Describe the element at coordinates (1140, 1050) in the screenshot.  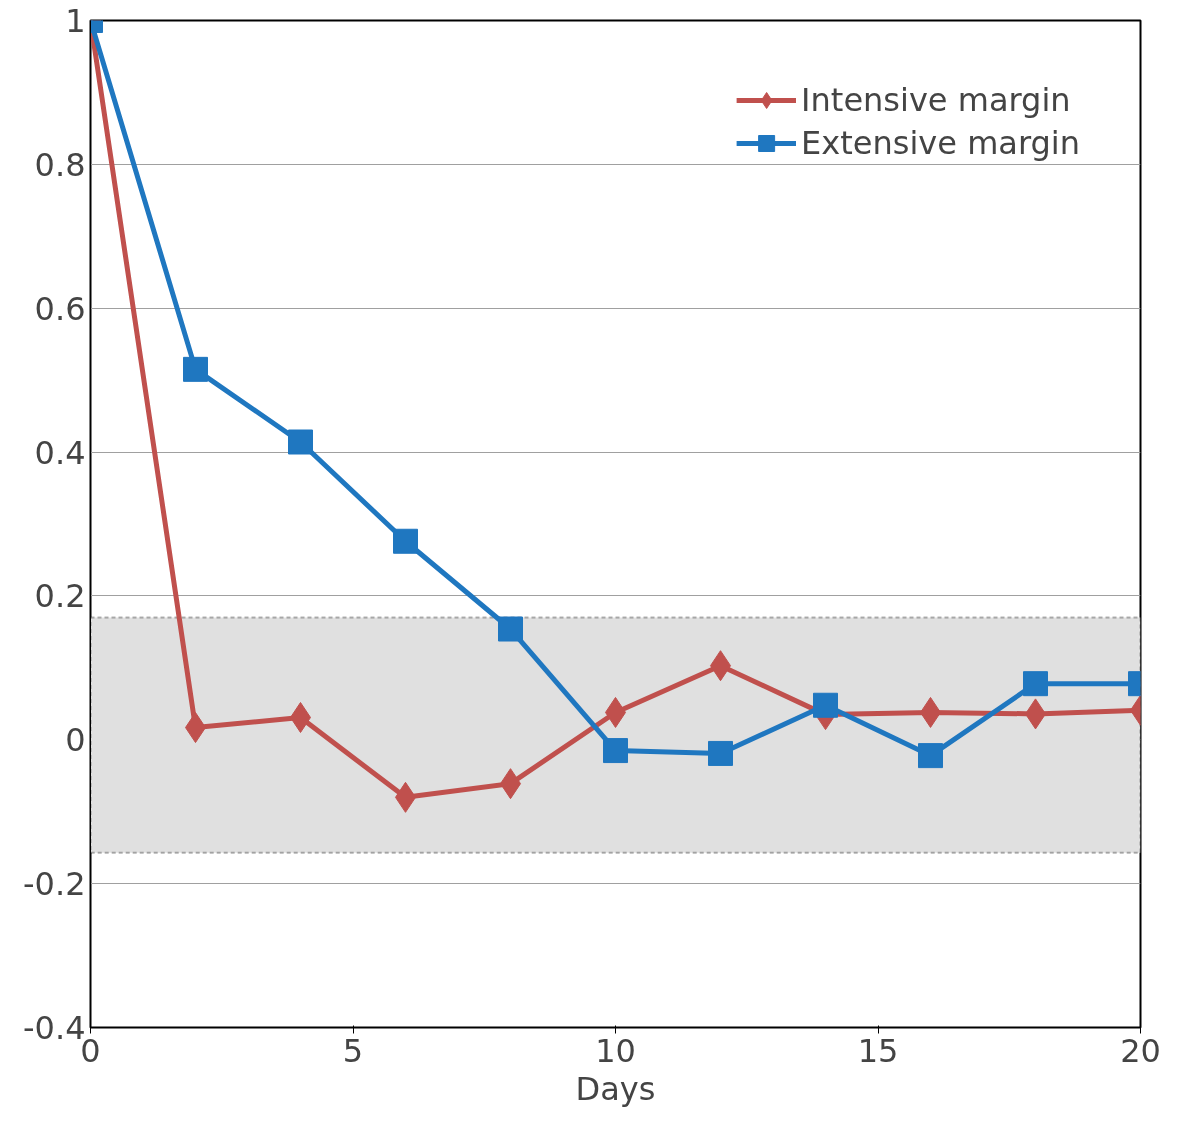
I see `x-tick-label: 20` at that location.